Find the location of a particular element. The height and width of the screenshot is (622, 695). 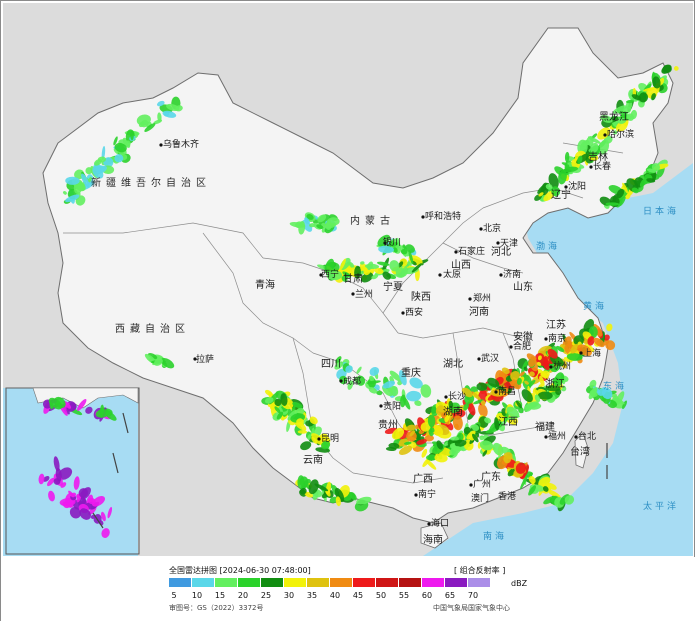

label-fujian: 福建 is located at coordinates (545, 427).